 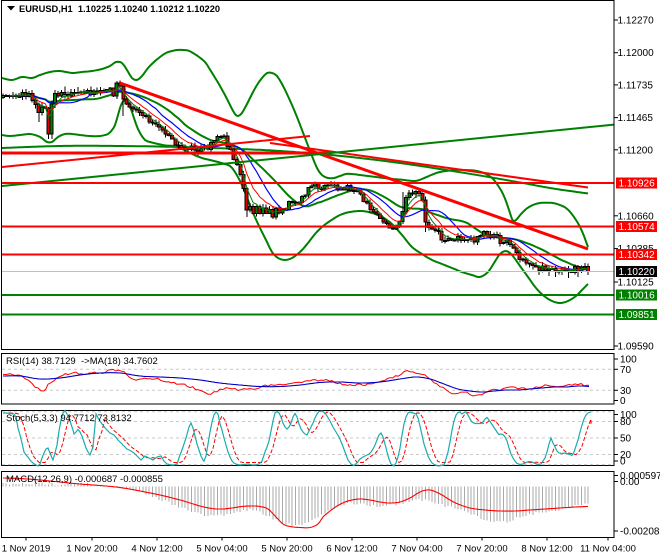 What do you see at coordinates (26, 549) in the screenshot?
I see `svg-text: 1 Nov 2019` at bounding box center [26, 549].